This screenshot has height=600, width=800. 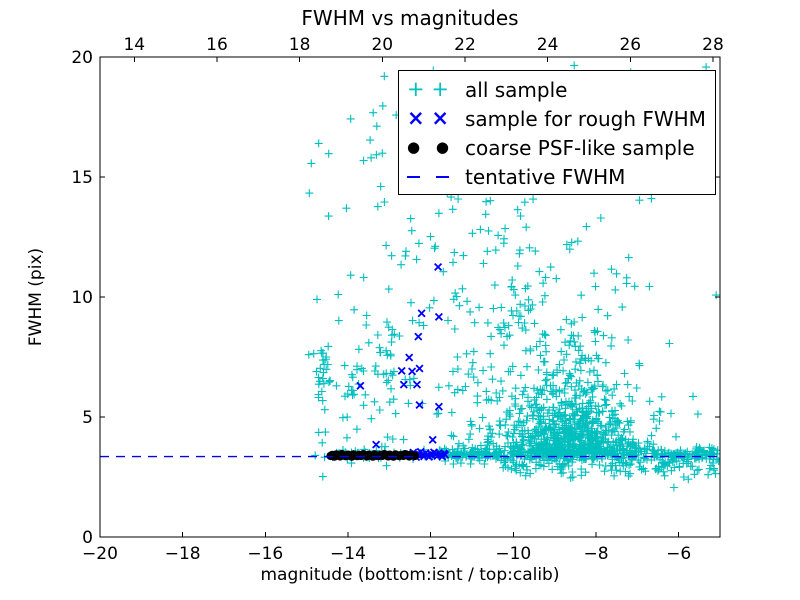 What do you see at coordinates (382, 45) in the screenshot?
I see `x-tick-label-top: 20` at bounding box center [382, 45].